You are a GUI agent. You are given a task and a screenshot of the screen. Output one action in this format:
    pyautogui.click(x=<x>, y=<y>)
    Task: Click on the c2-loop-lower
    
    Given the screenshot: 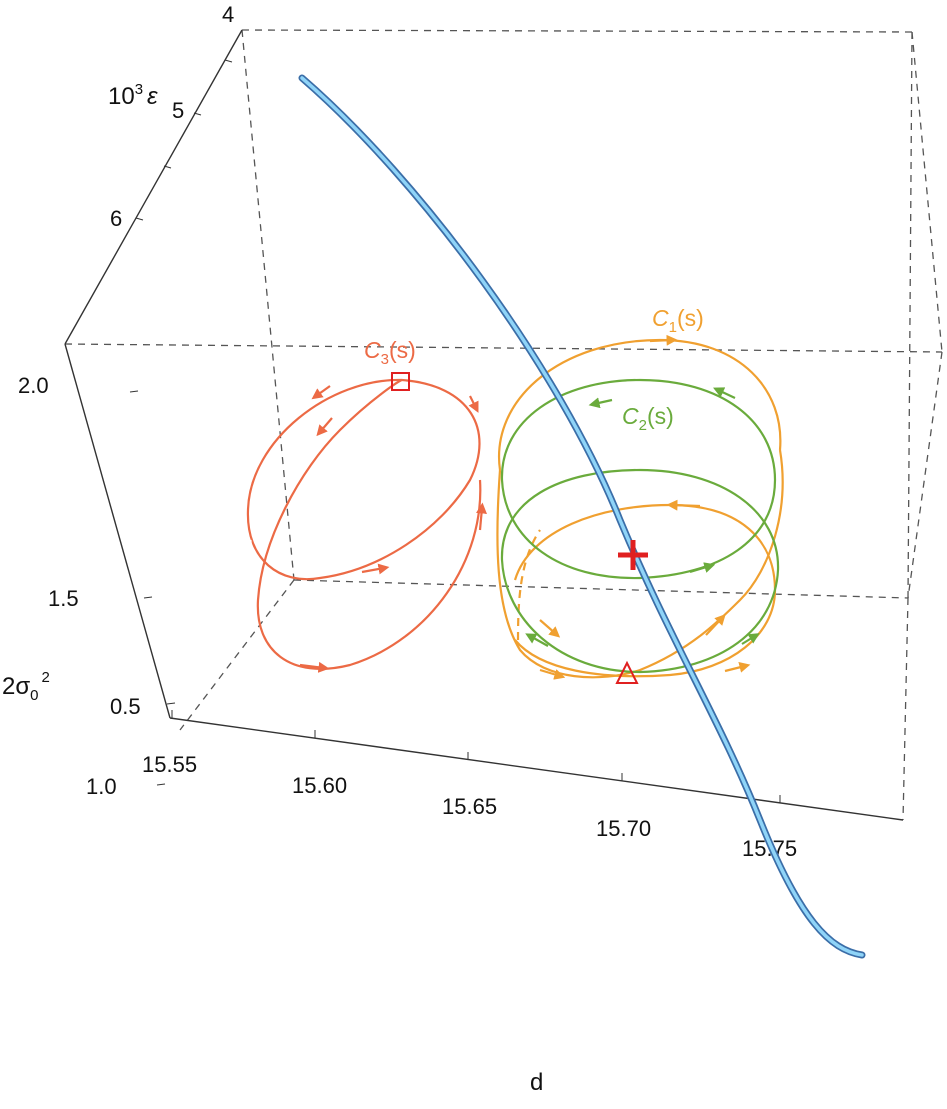 What is the action you would take?
    pyautogui.click(x=640, y=571)
    